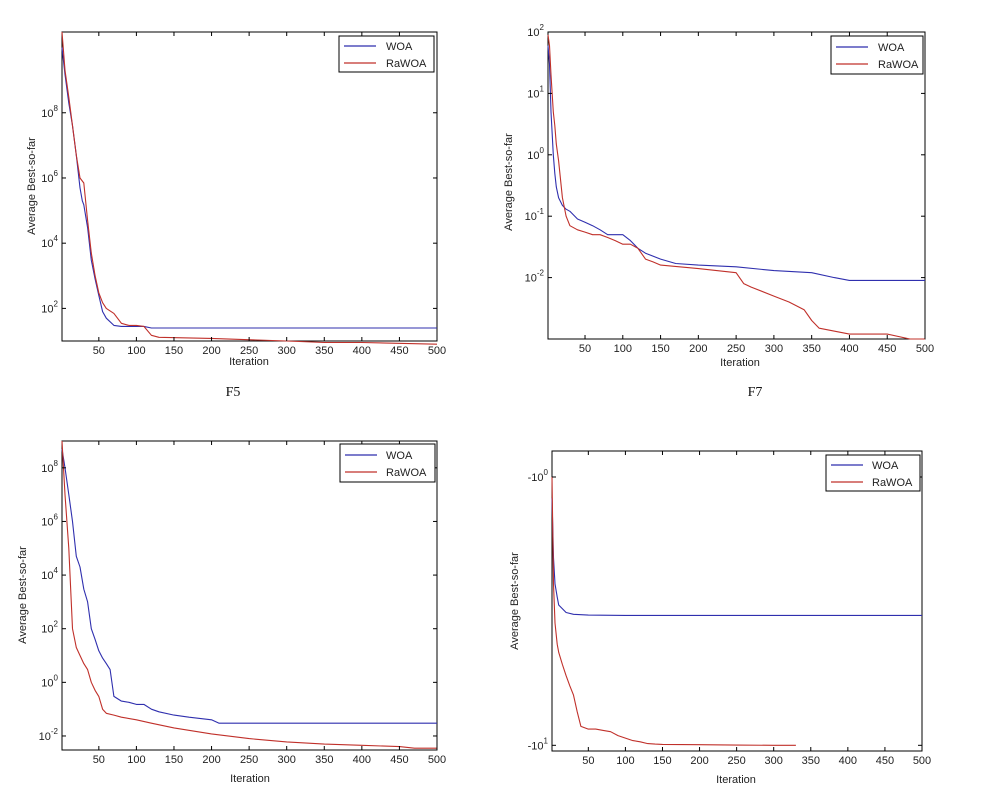  I want to click on y-tick-label: -101, so click(538, 744).